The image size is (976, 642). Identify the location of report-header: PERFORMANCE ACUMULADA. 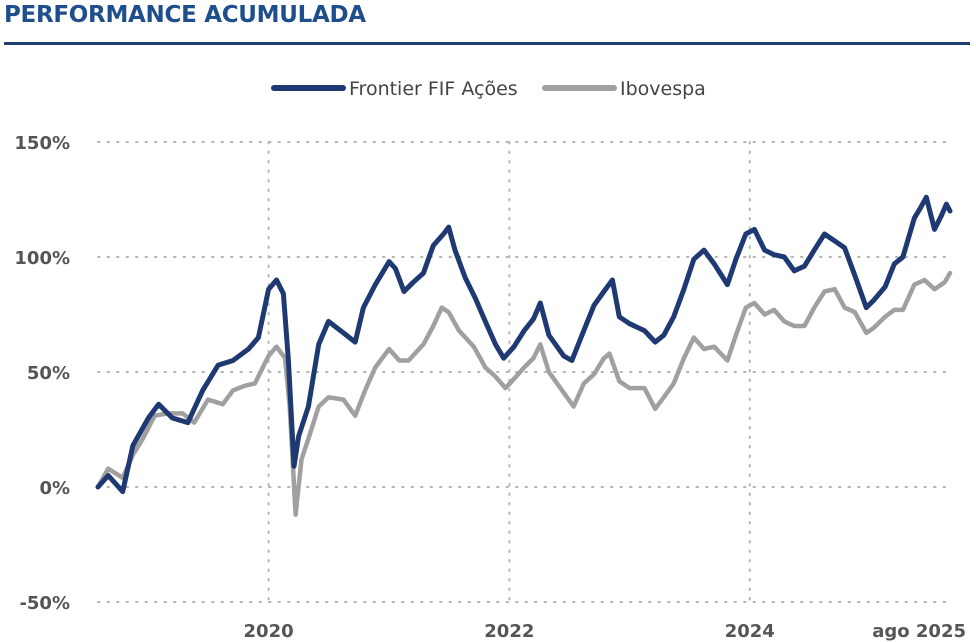
(488, 24).